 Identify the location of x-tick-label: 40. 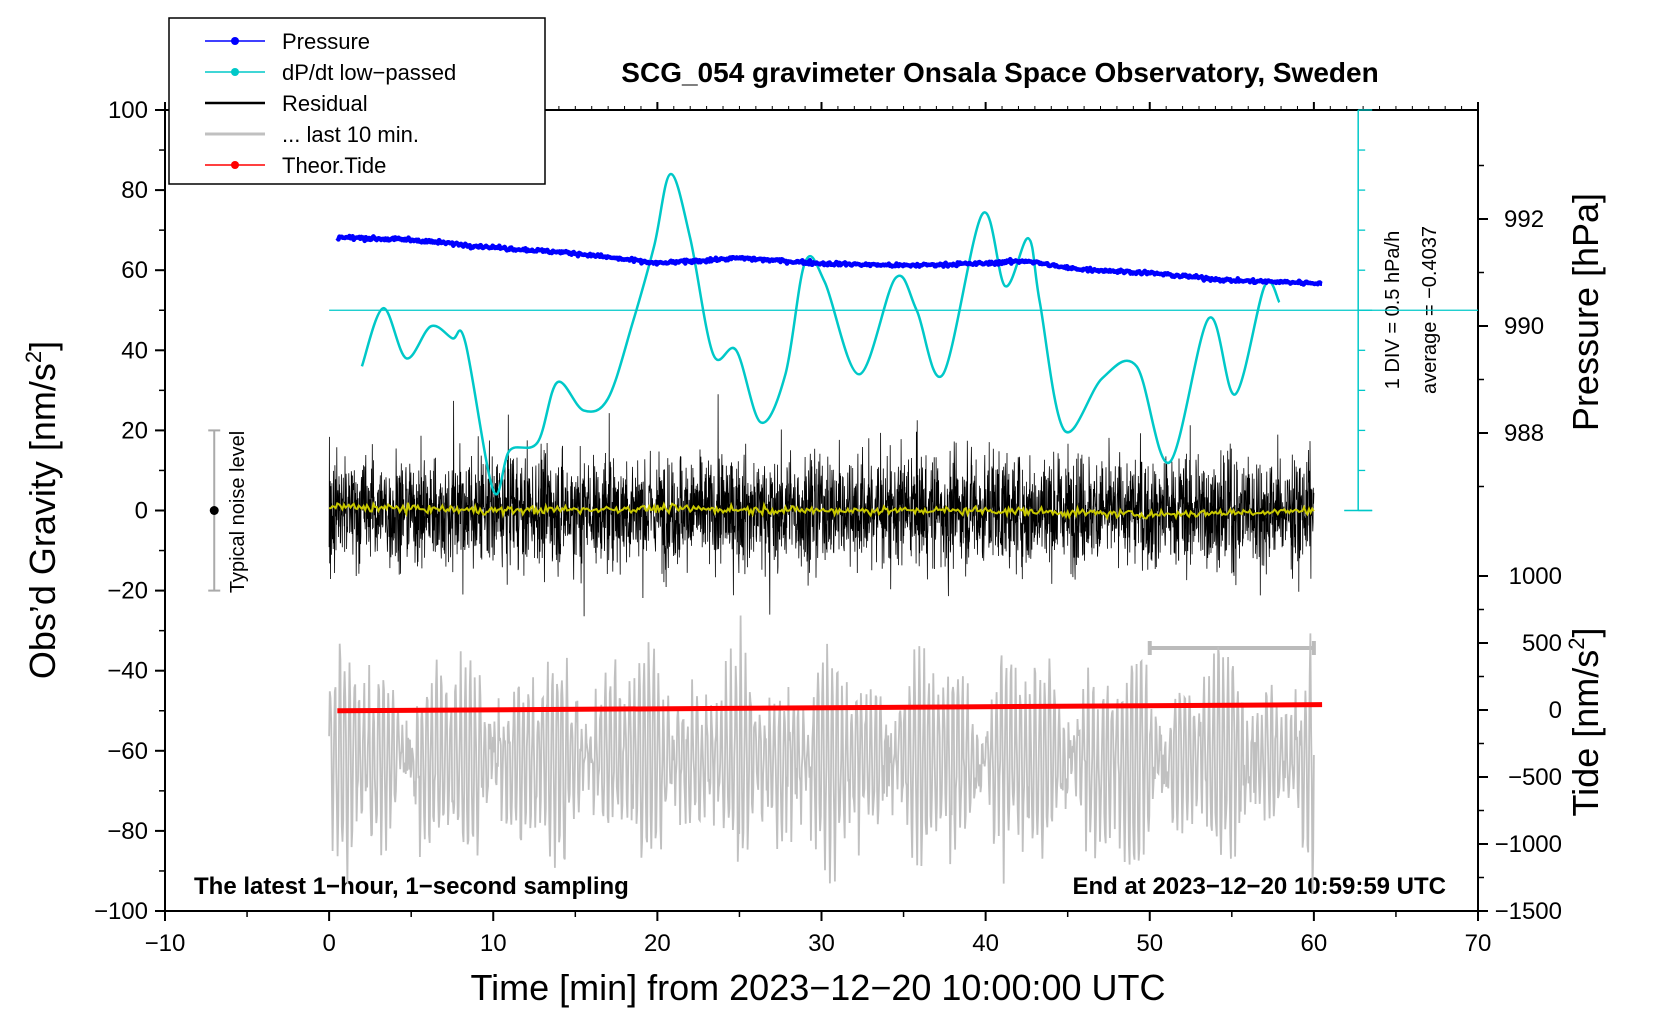
(985, 943).